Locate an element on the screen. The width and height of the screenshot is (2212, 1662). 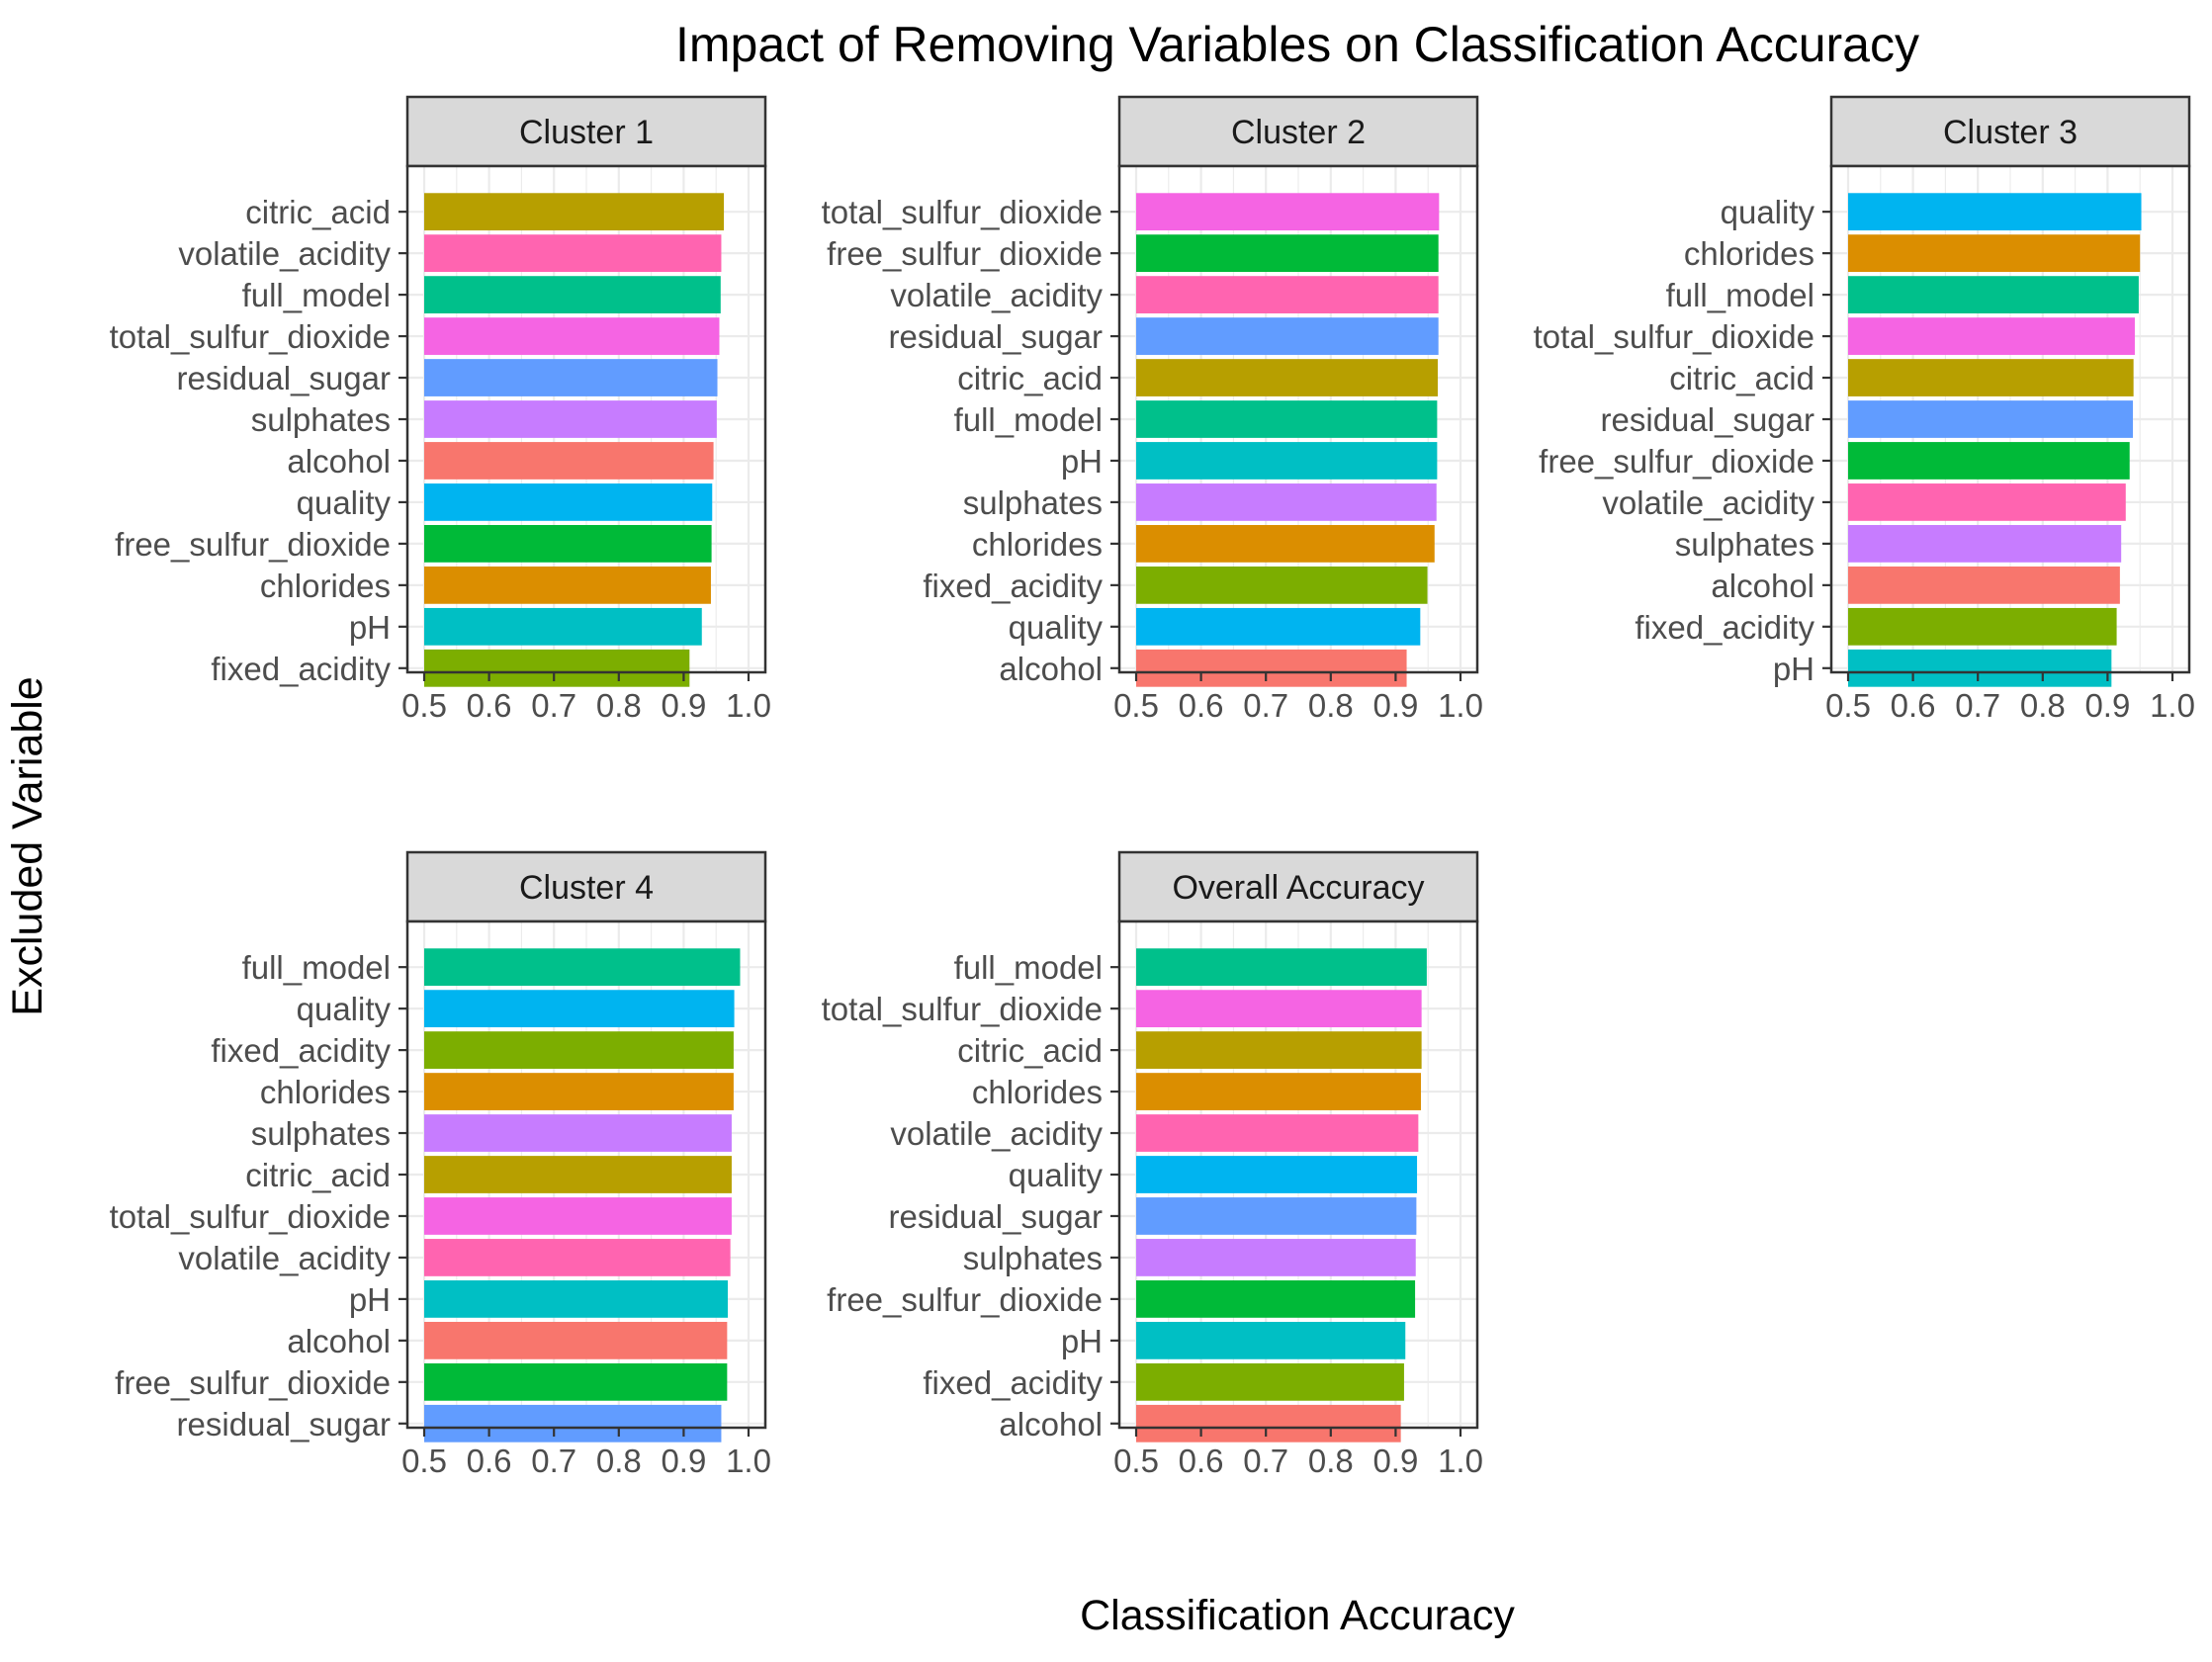
facet-strip-label: Cluster 1 is located at coordinates (587, 133).